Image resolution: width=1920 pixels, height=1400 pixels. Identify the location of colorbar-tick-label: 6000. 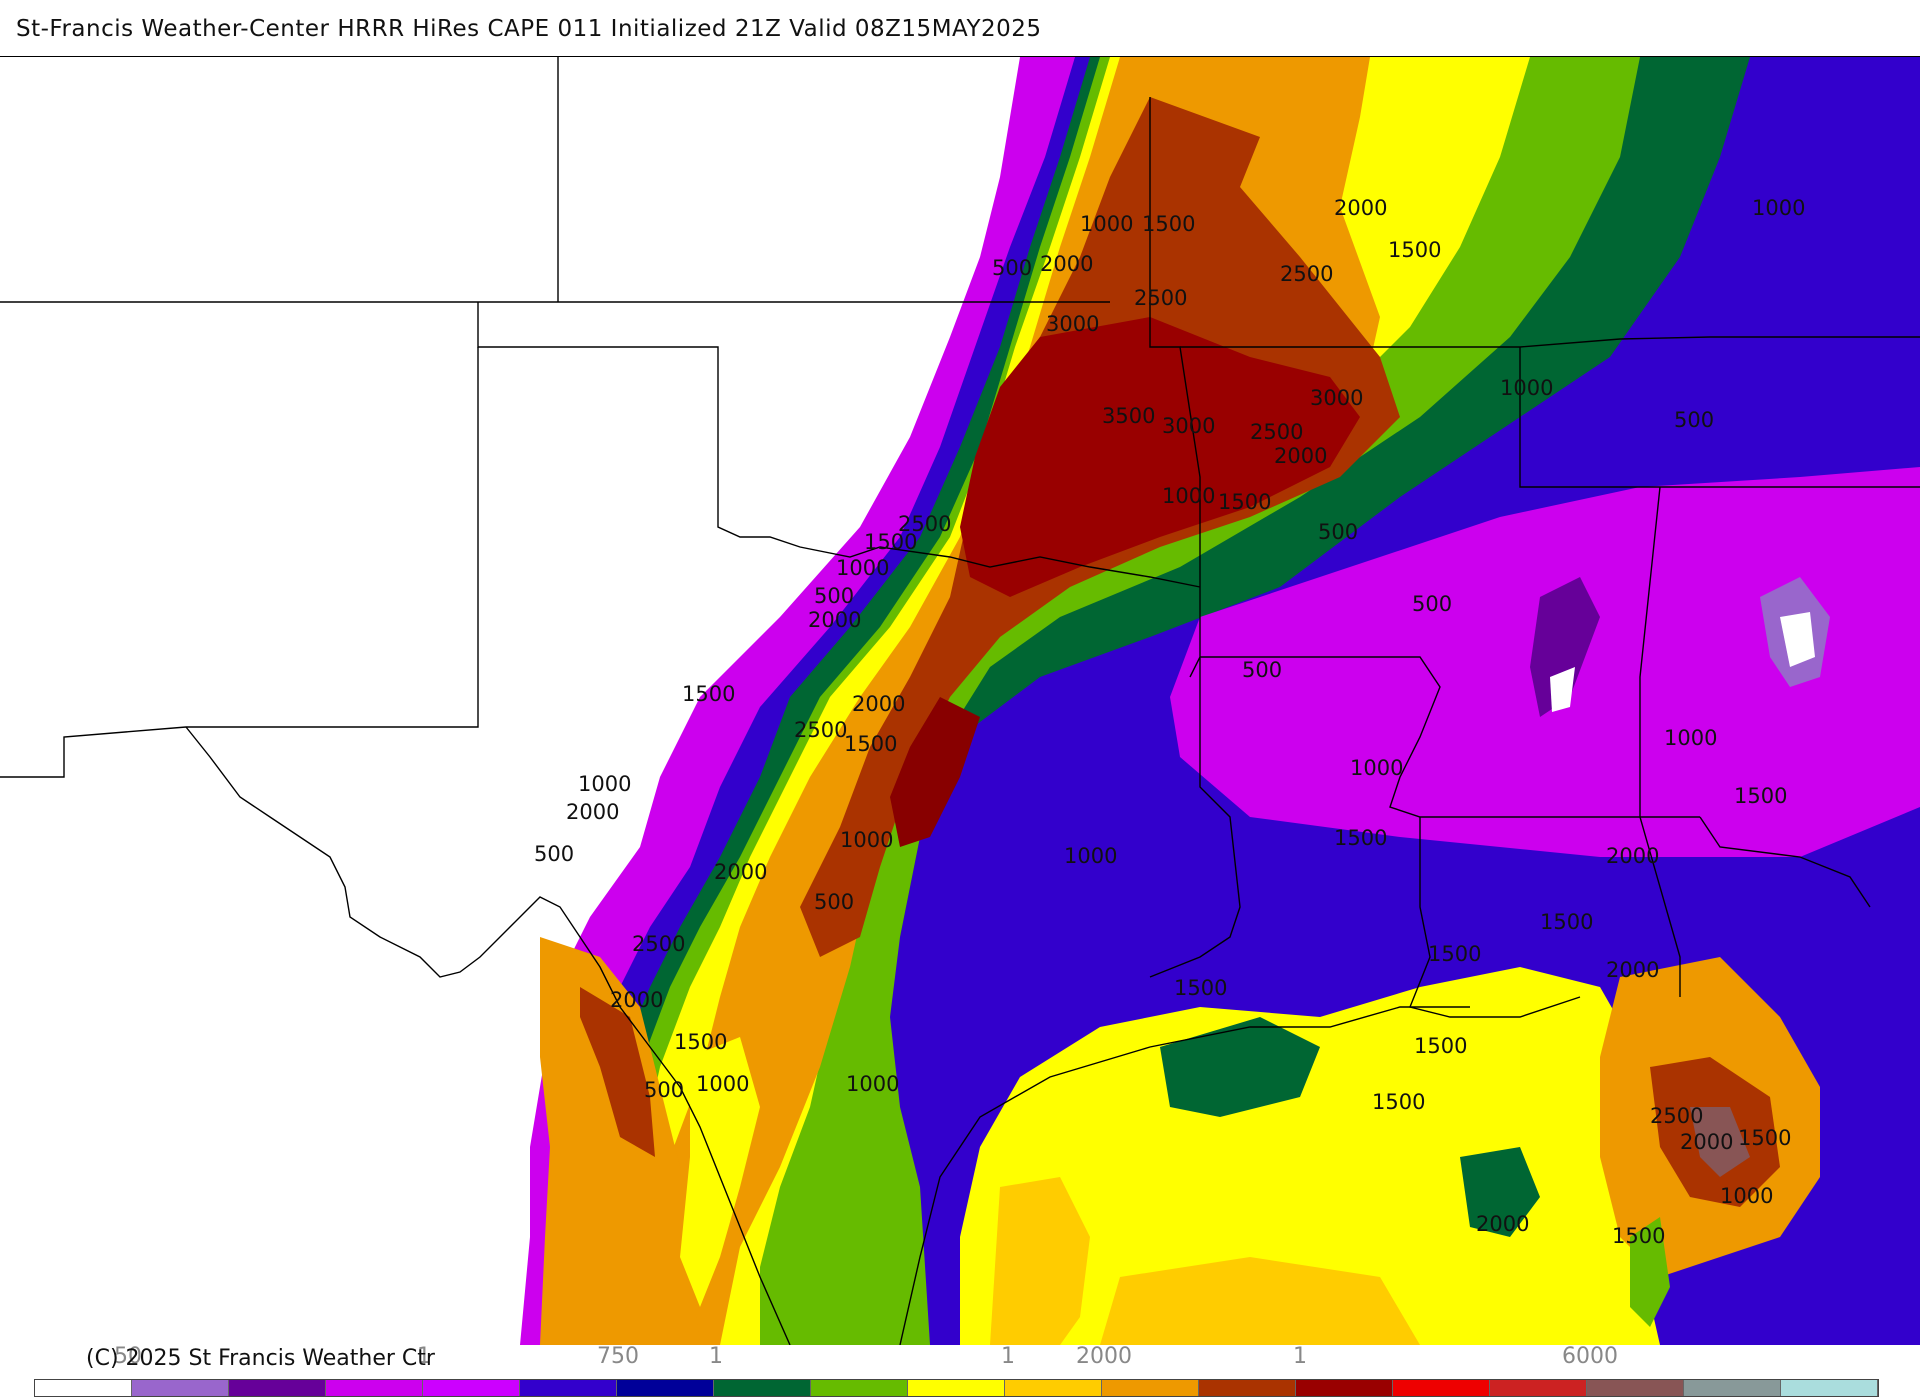
(1590, 1356).